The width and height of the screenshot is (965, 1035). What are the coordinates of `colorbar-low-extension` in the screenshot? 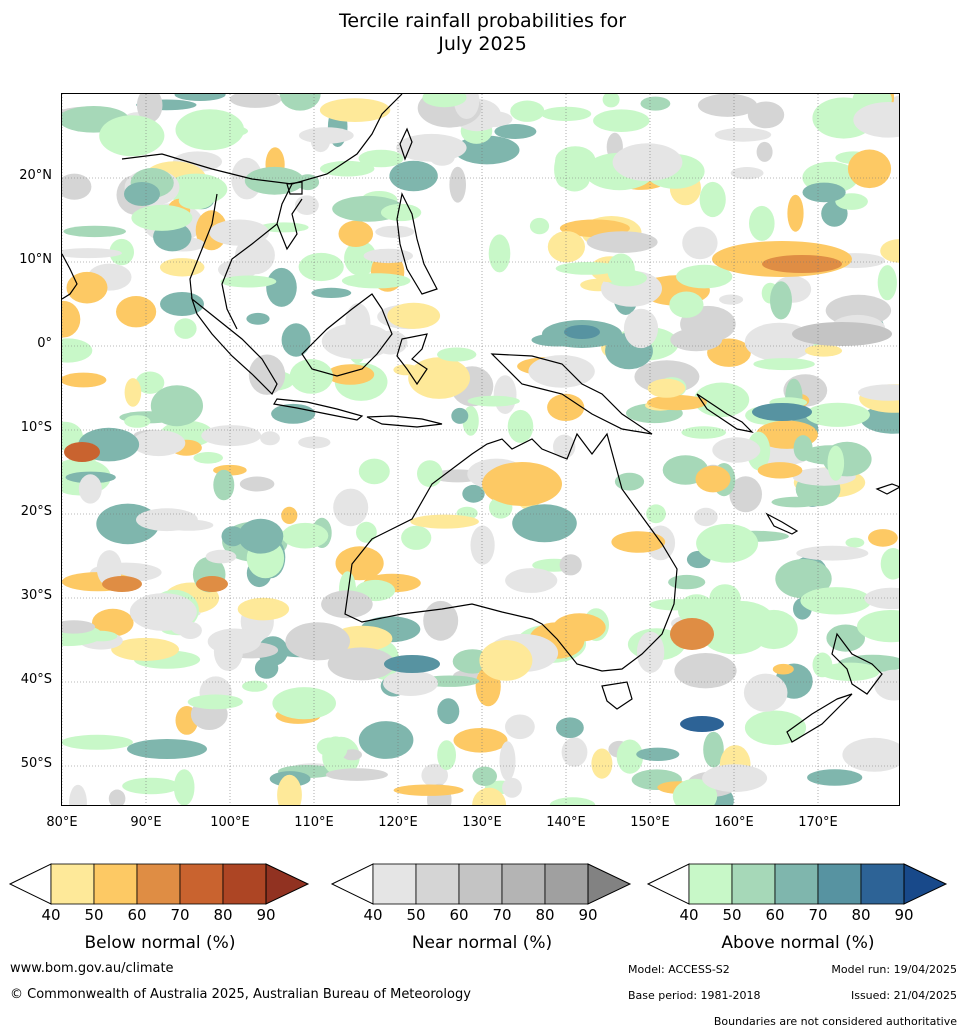 It's located at (668, 884).